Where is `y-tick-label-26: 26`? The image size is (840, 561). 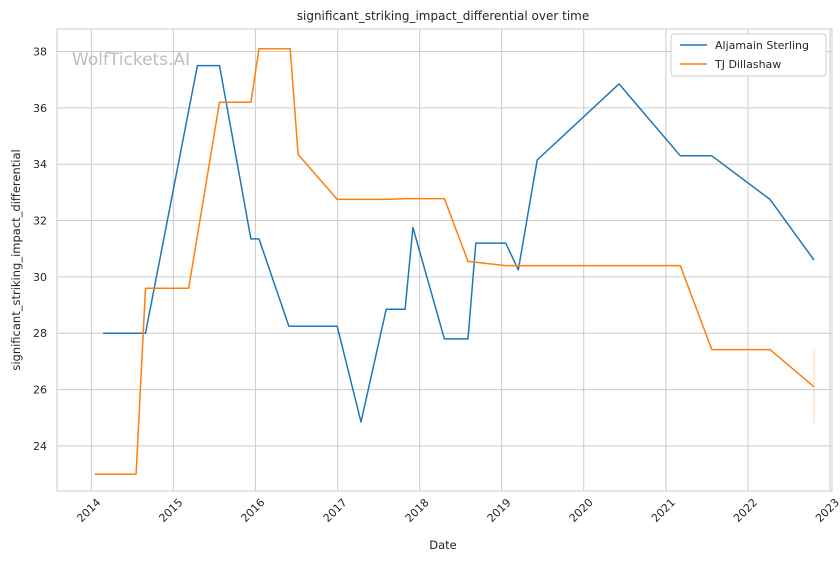 y-tick-label-26: 26 is located at coordinates (40, 390).